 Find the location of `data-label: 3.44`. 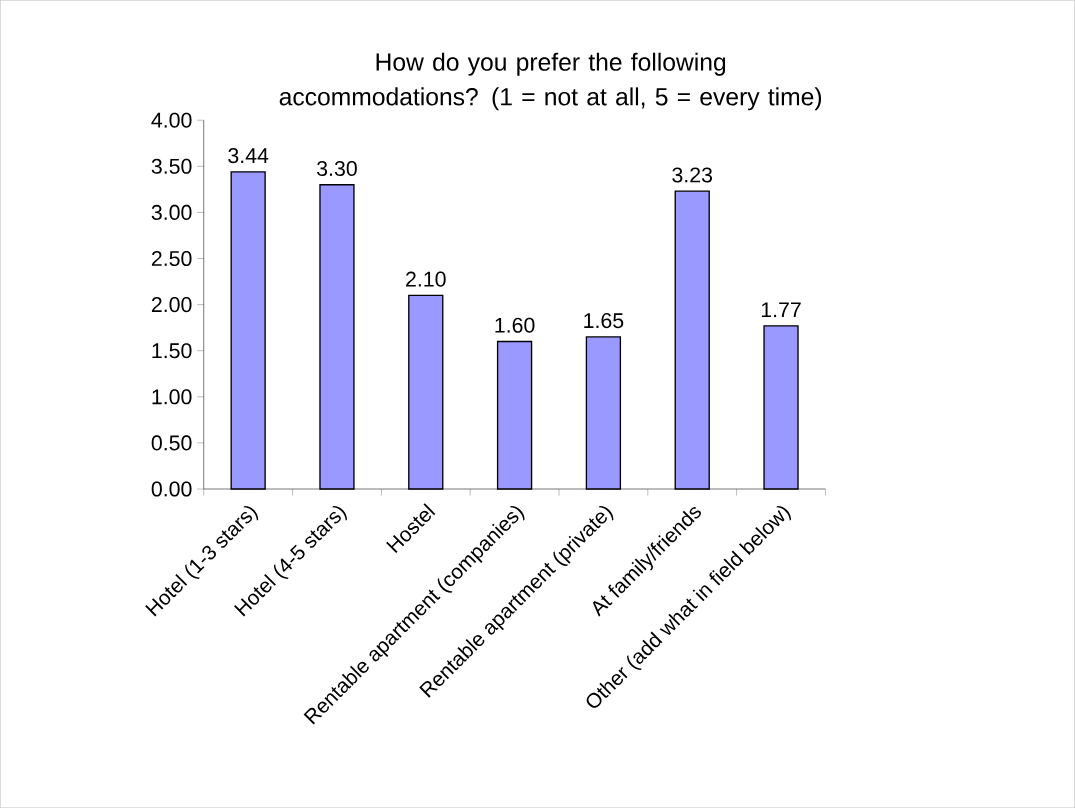

data-label: 3.44 is located at coordinates (248, 155).